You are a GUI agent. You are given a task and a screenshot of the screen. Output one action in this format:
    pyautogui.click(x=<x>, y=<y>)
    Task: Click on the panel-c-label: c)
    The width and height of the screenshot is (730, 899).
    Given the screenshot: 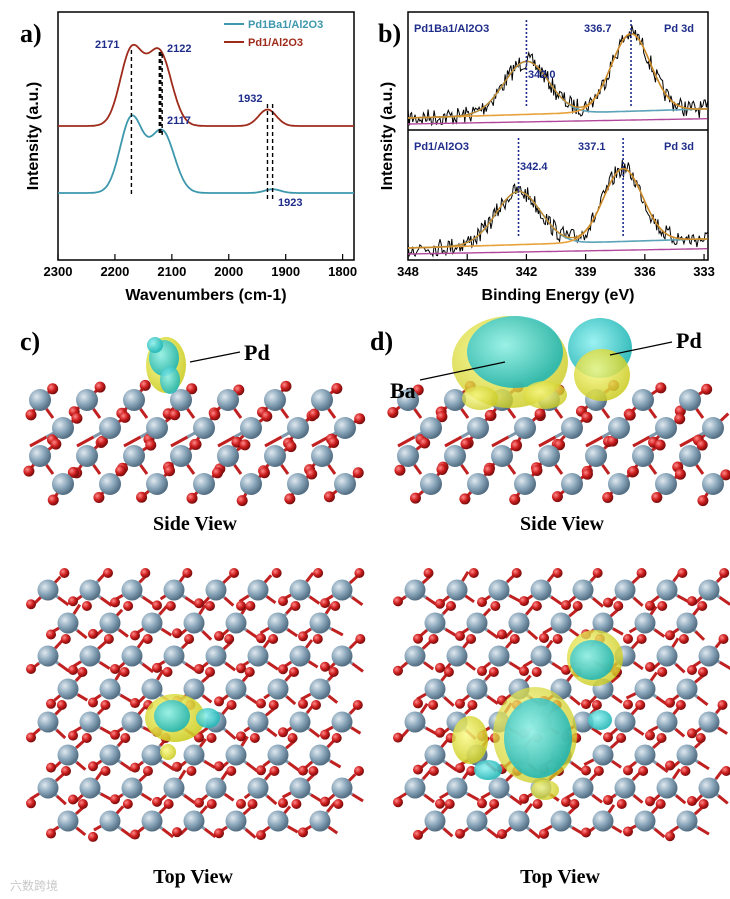 What is the action you would take?
    pyautogui.click(x=30, y=341)
    